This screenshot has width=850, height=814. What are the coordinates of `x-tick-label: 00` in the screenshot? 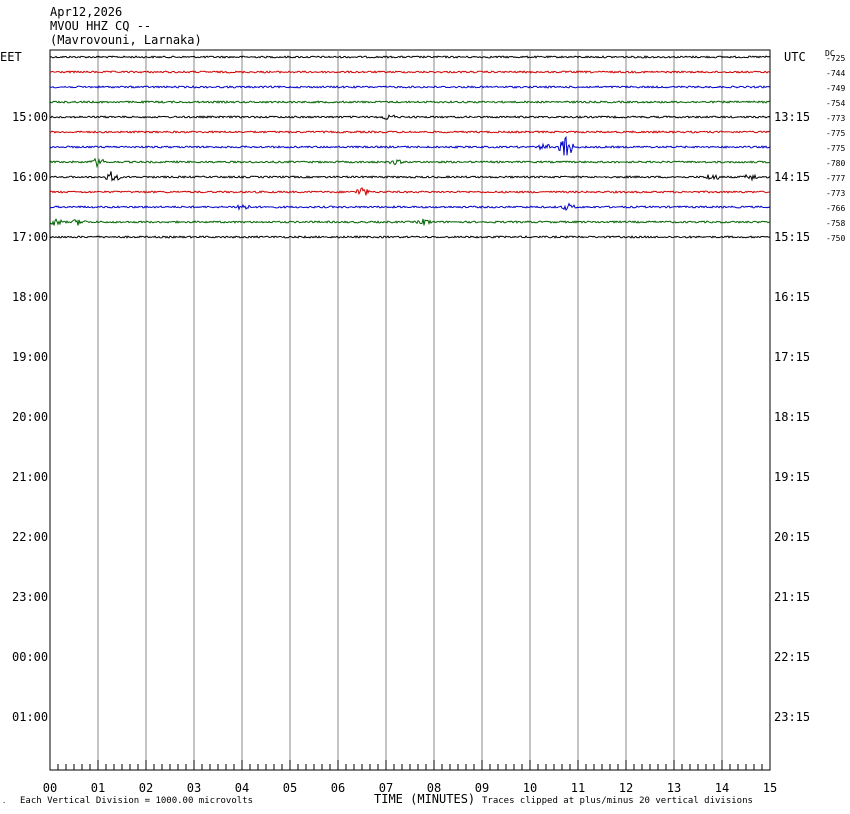 It's located at (50, 788).